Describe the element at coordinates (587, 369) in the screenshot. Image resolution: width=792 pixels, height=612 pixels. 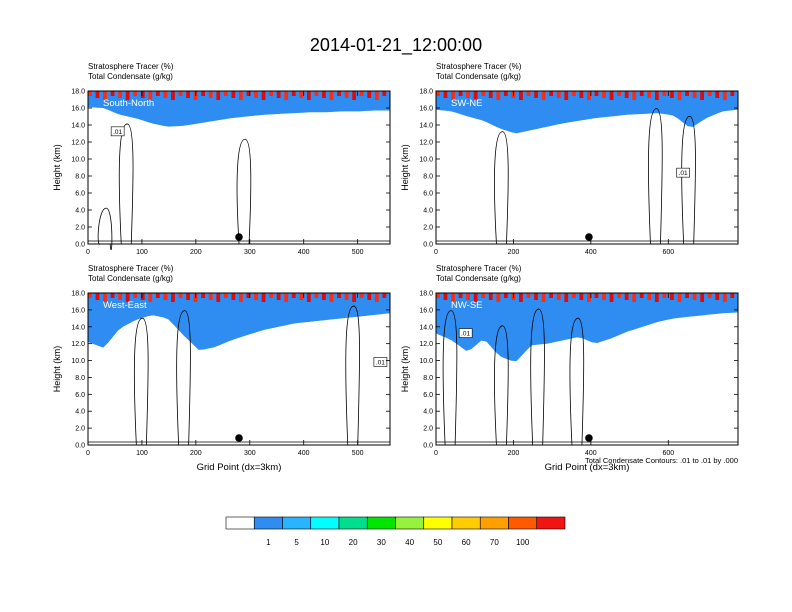
I see `plot-frame` at that location.